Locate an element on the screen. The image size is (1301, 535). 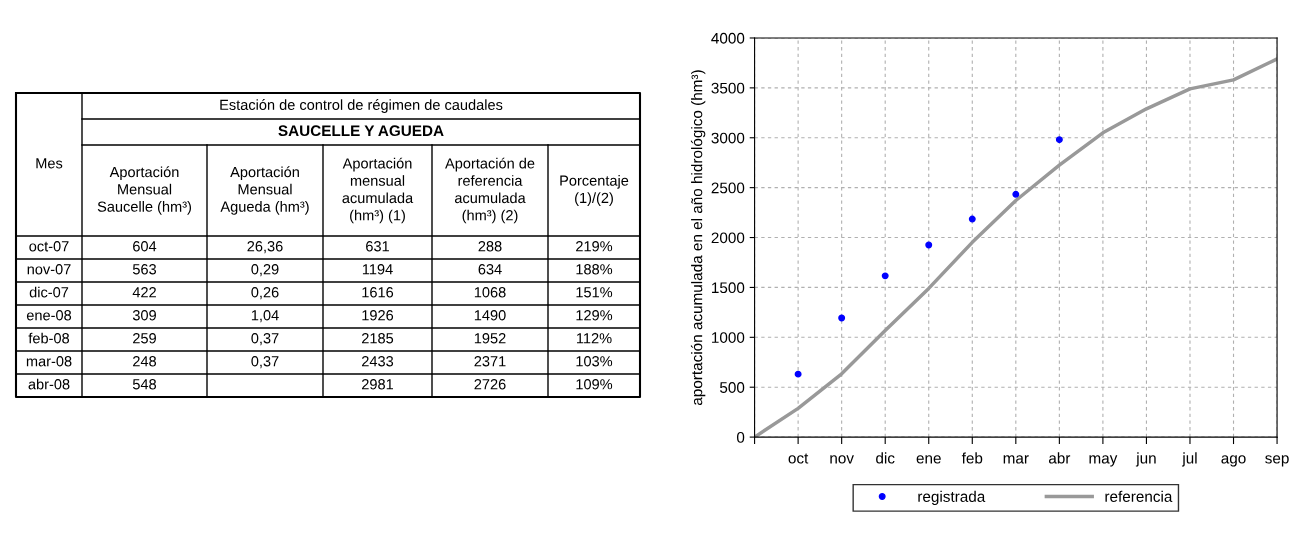
x-tick-label: dic is located at coordinates (885, 458).